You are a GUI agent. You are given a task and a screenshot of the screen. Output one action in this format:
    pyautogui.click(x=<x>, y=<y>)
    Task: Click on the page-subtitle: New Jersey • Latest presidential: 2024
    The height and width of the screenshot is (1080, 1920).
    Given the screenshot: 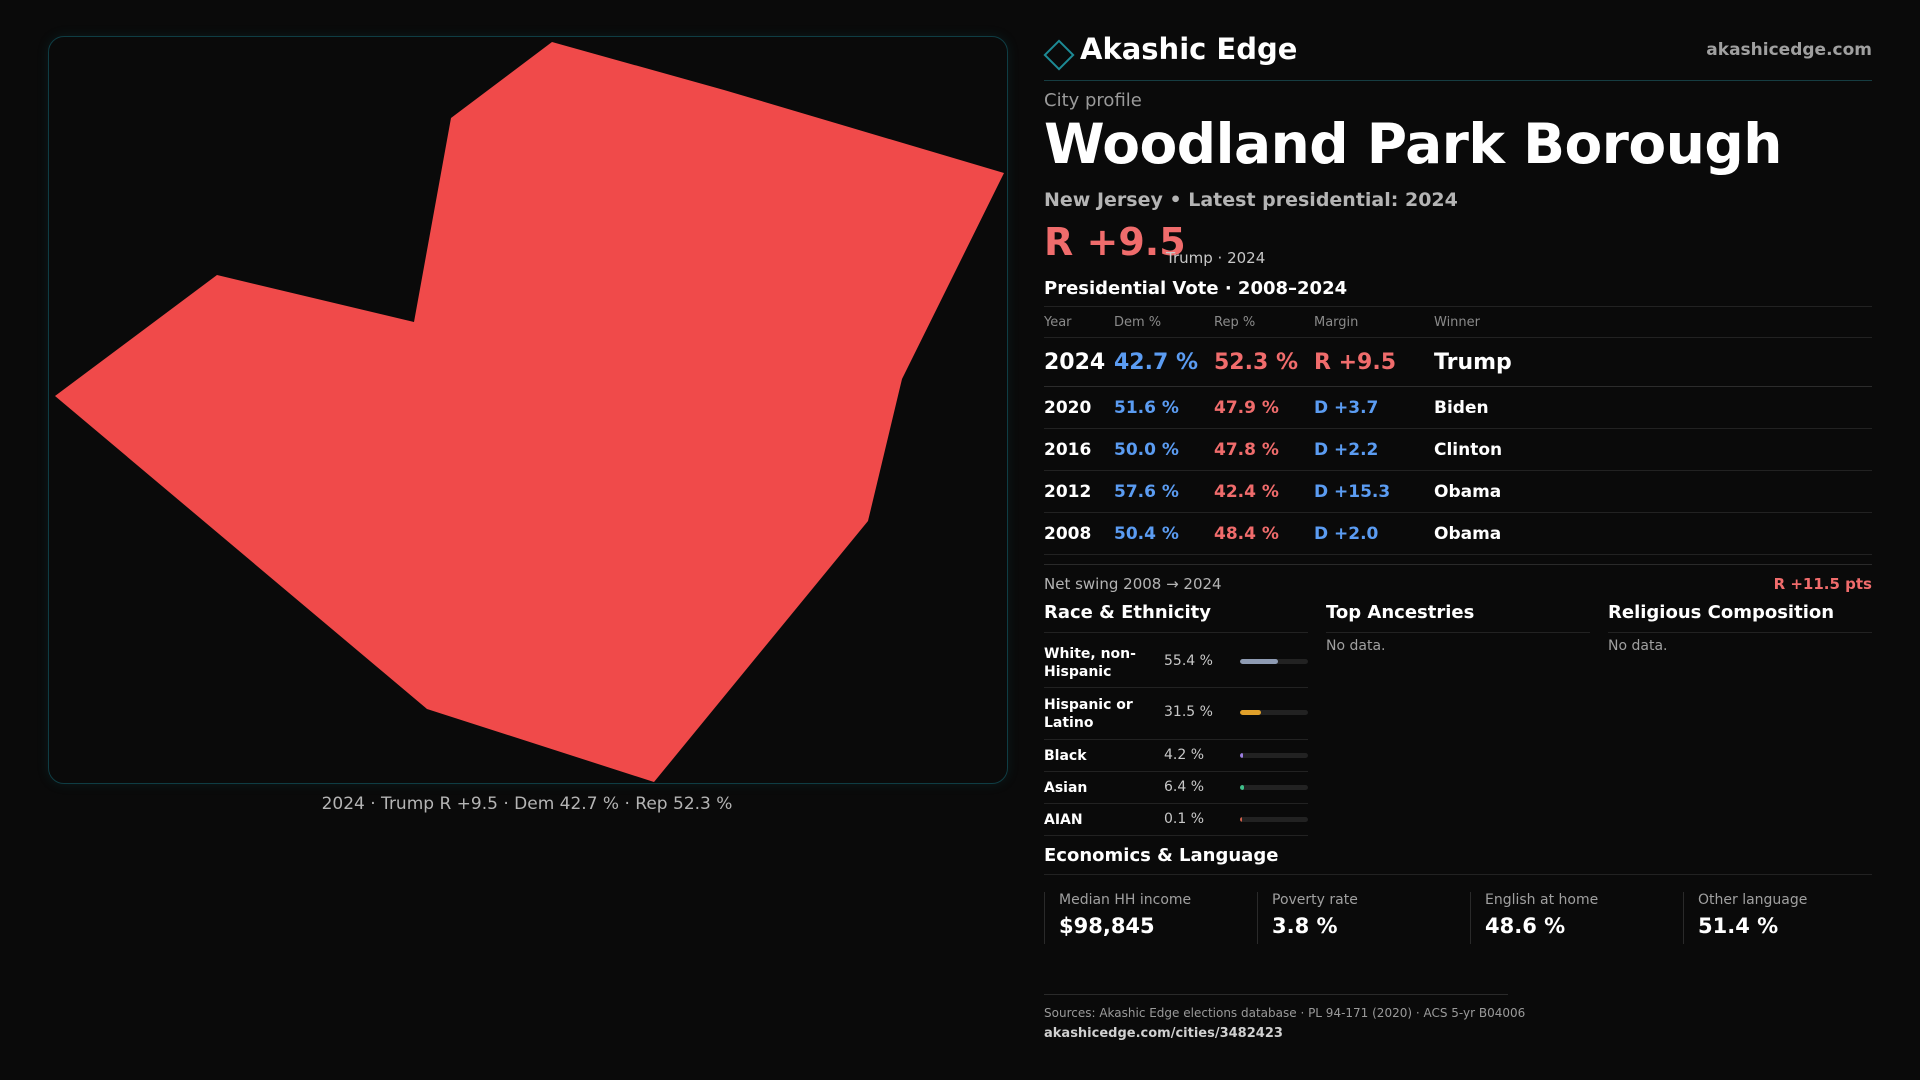 What is the action you would take?
    pyautogui.click(x=1251, y=200)
    